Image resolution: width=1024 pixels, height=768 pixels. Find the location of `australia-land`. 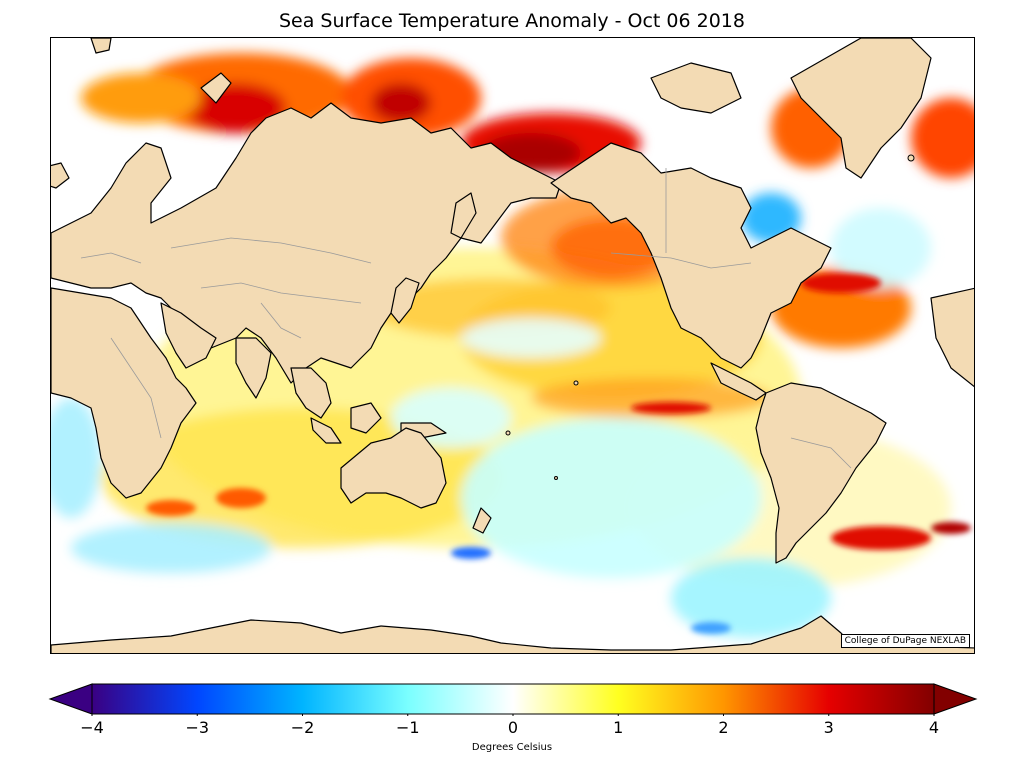

australia-land is located at coordinates (393, 468).